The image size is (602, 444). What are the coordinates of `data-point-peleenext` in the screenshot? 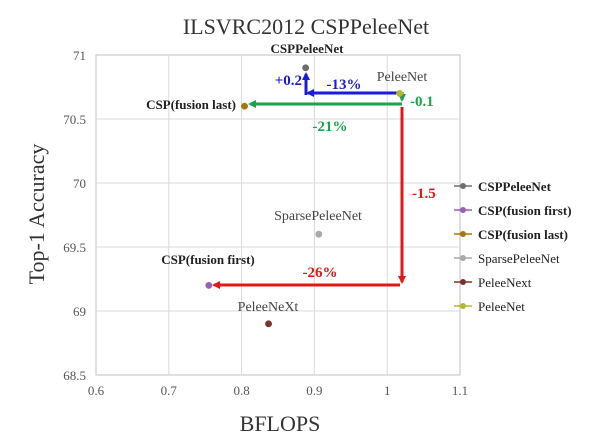 It's located at (268, 324).